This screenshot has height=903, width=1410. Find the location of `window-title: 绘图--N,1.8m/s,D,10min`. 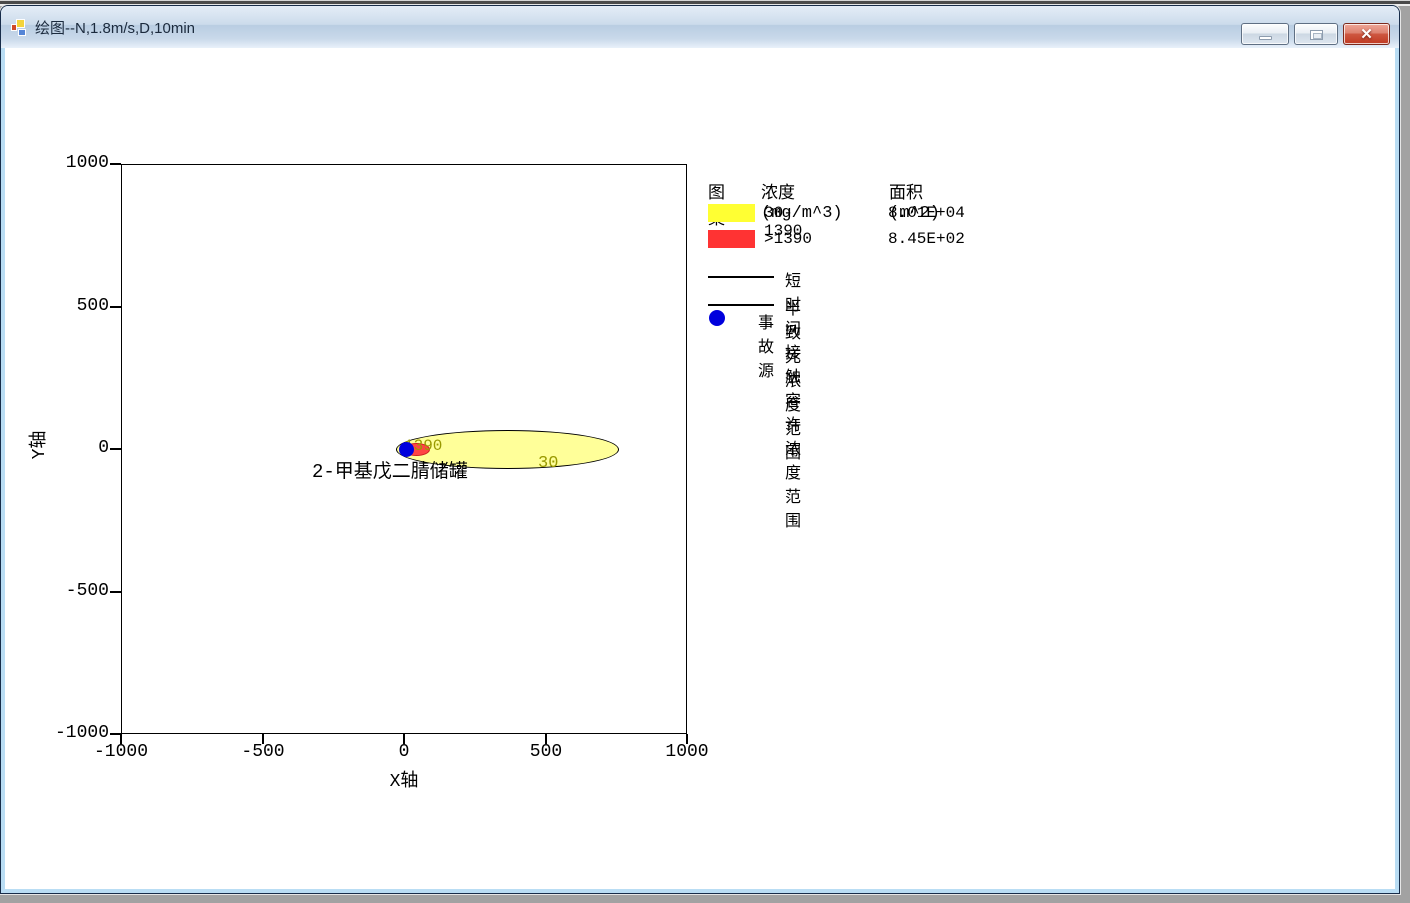

window-title: 绘图--N,1.8m/s,D,10min is located at coordinates (115, 28).